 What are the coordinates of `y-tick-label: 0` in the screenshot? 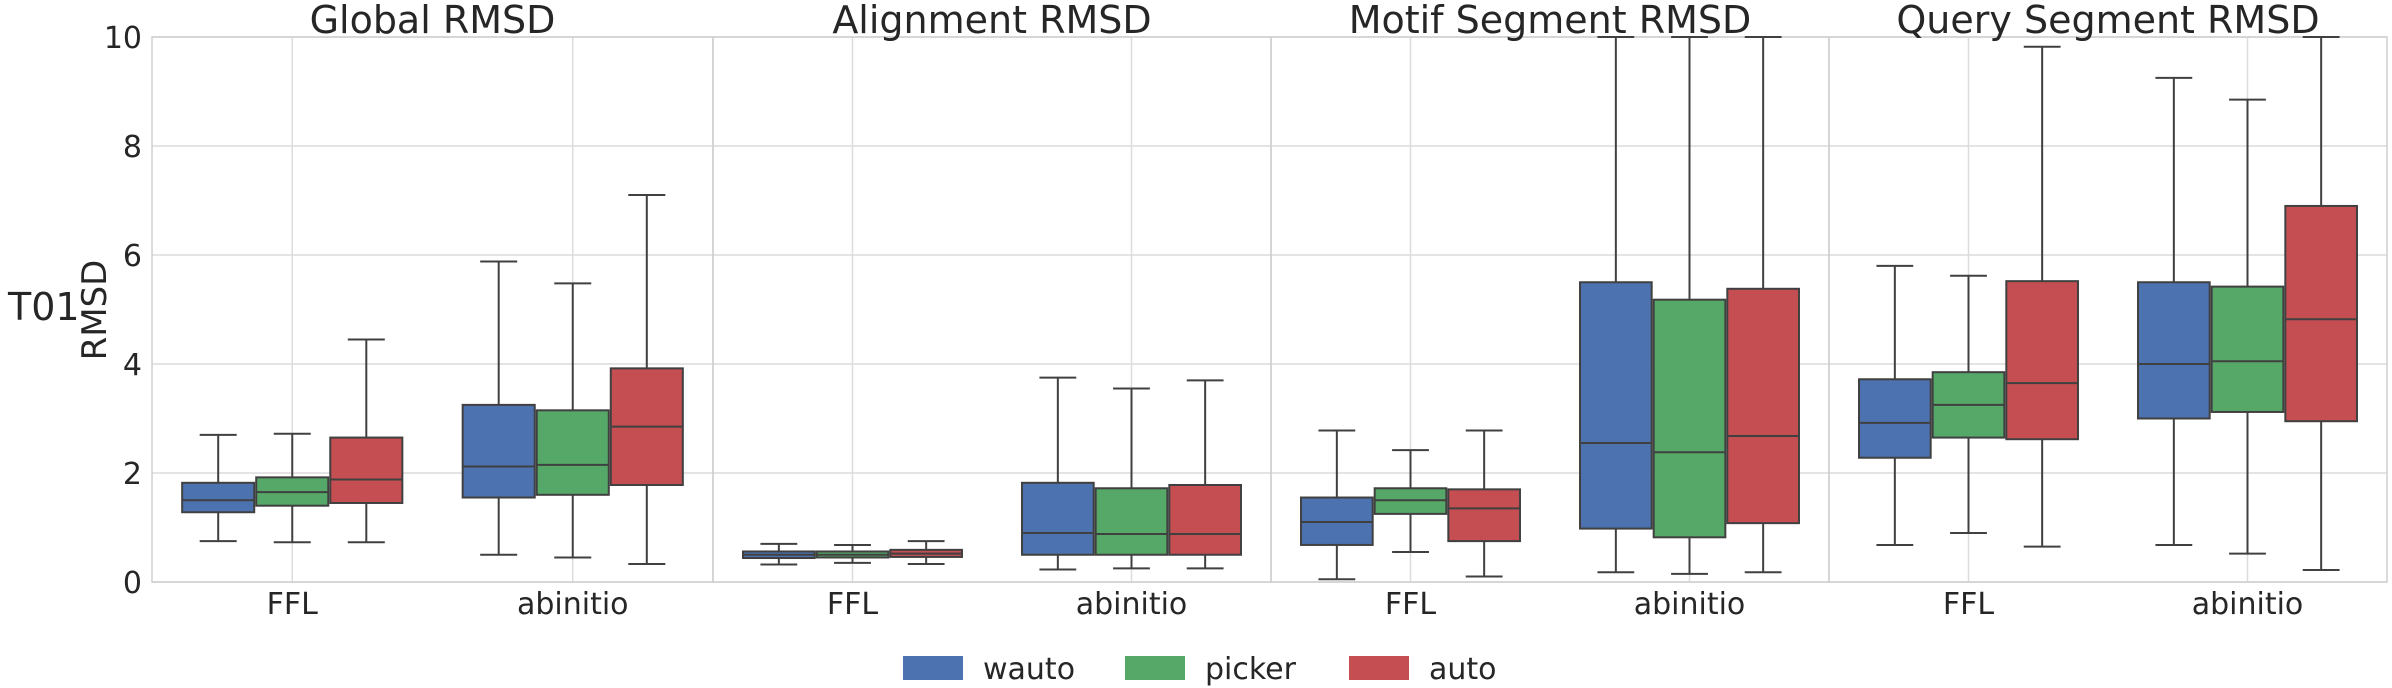 It's located at (132, 583).